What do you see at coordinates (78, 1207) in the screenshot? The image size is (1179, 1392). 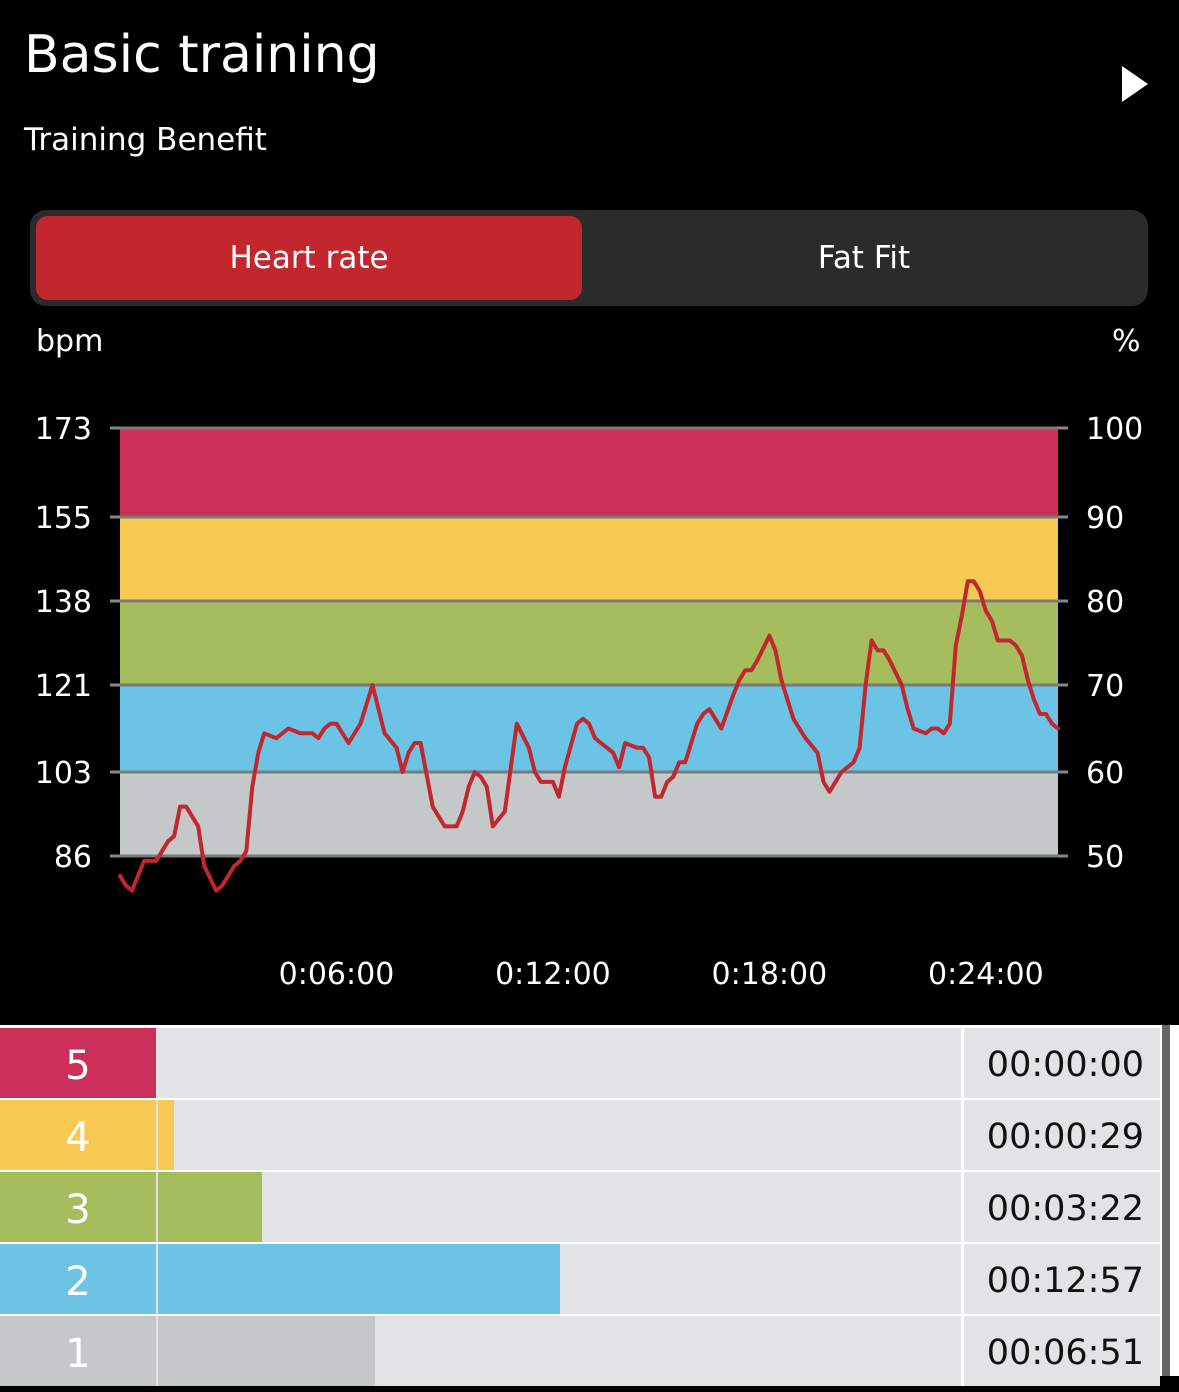 I see `zone-number: 3` at bounding box center [78, 1207].